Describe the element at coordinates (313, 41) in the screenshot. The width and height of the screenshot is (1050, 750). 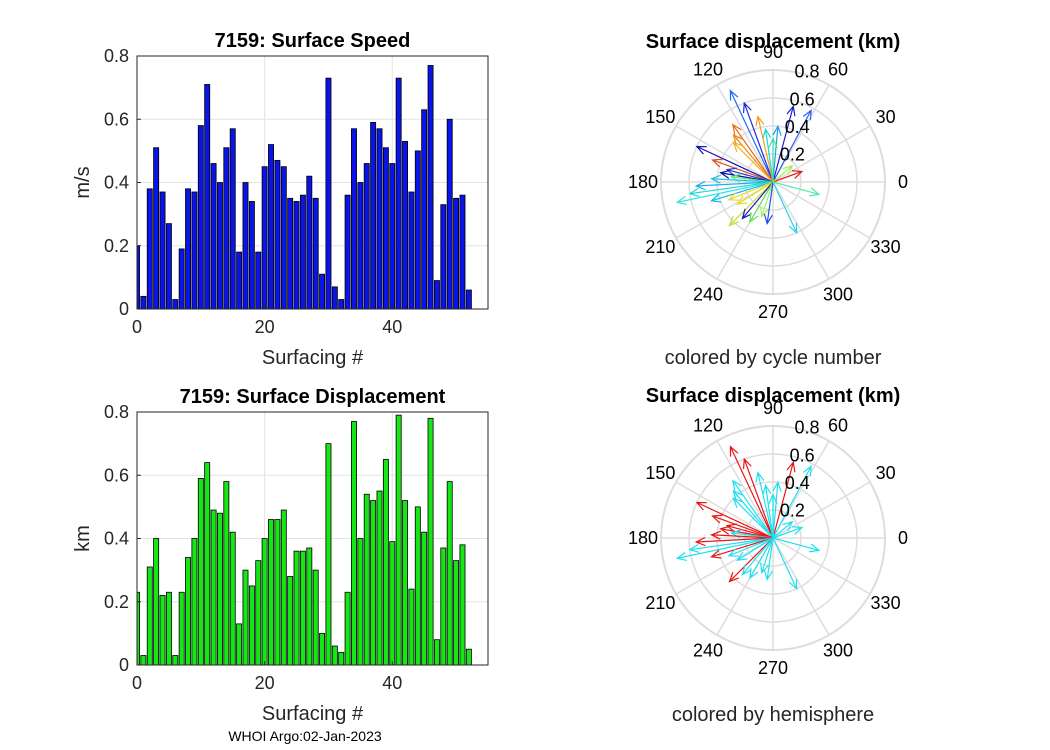
I see `chart-title: 7159: Surface Speed` at that location.